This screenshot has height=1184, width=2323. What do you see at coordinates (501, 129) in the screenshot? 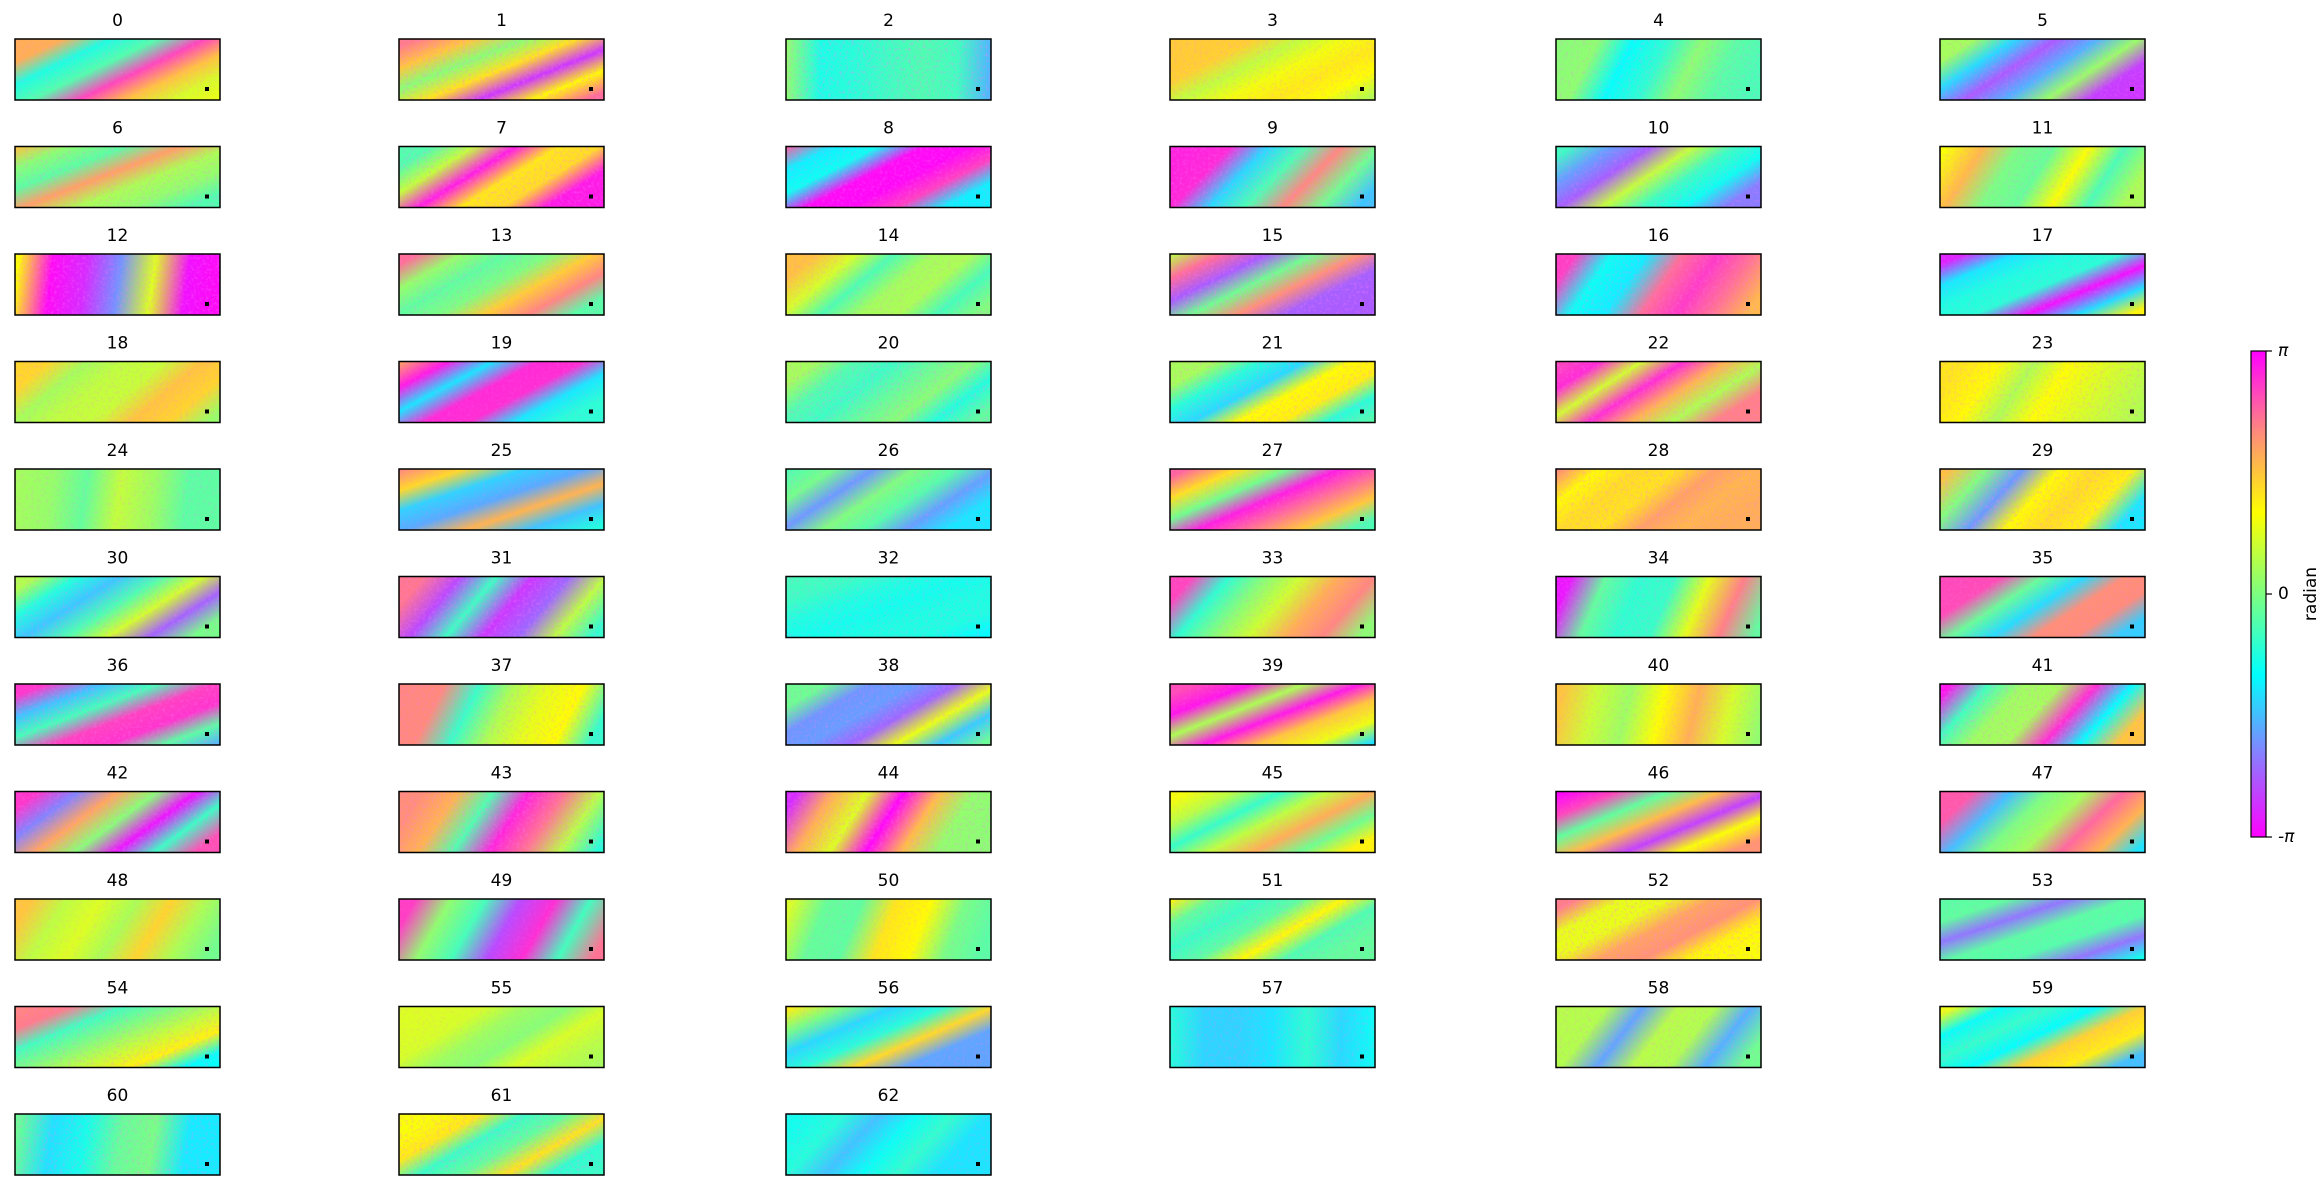
I see `panel-title: 7` at bounding box center [501, 129].